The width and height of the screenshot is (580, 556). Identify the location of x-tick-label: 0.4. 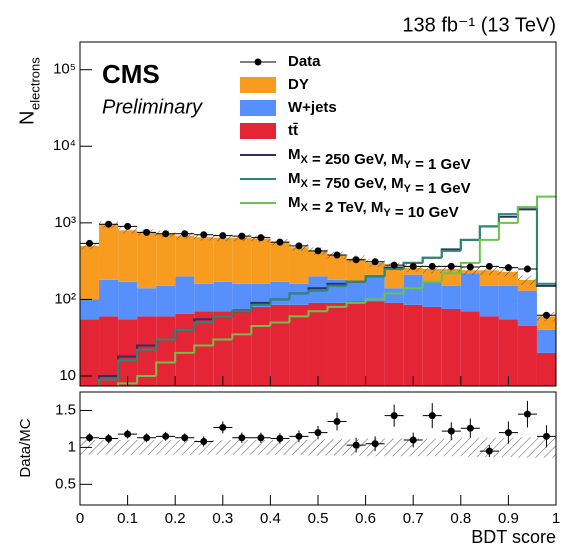
(270, 518).